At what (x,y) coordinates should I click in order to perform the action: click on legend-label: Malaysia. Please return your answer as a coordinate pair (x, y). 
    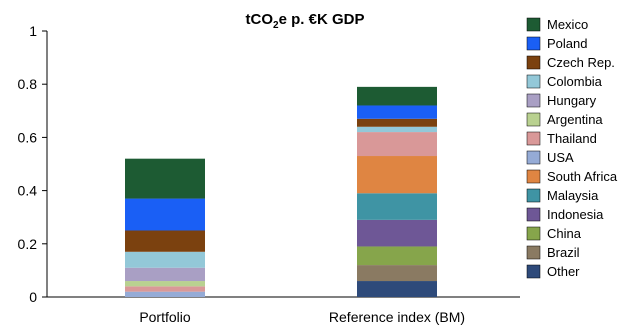
    Looking at the image, I should click on (573, 195).